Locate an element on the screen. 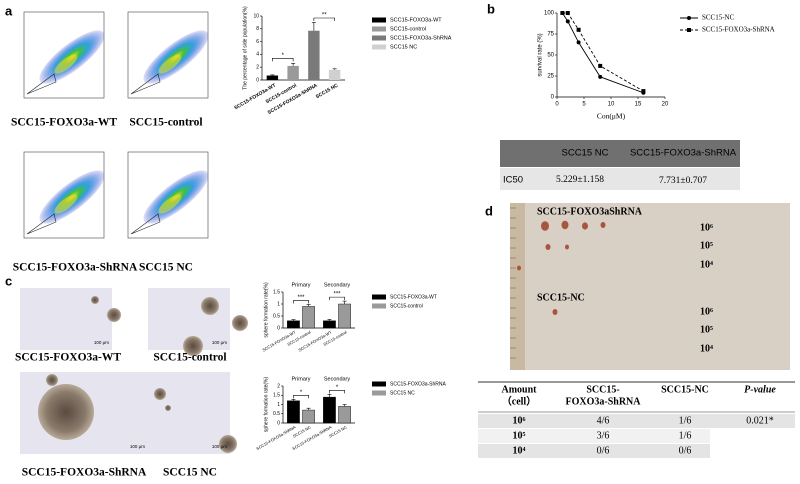 The image size is (800, 484). flow-caption: SCC15-control is located at coordinates (165, 123).